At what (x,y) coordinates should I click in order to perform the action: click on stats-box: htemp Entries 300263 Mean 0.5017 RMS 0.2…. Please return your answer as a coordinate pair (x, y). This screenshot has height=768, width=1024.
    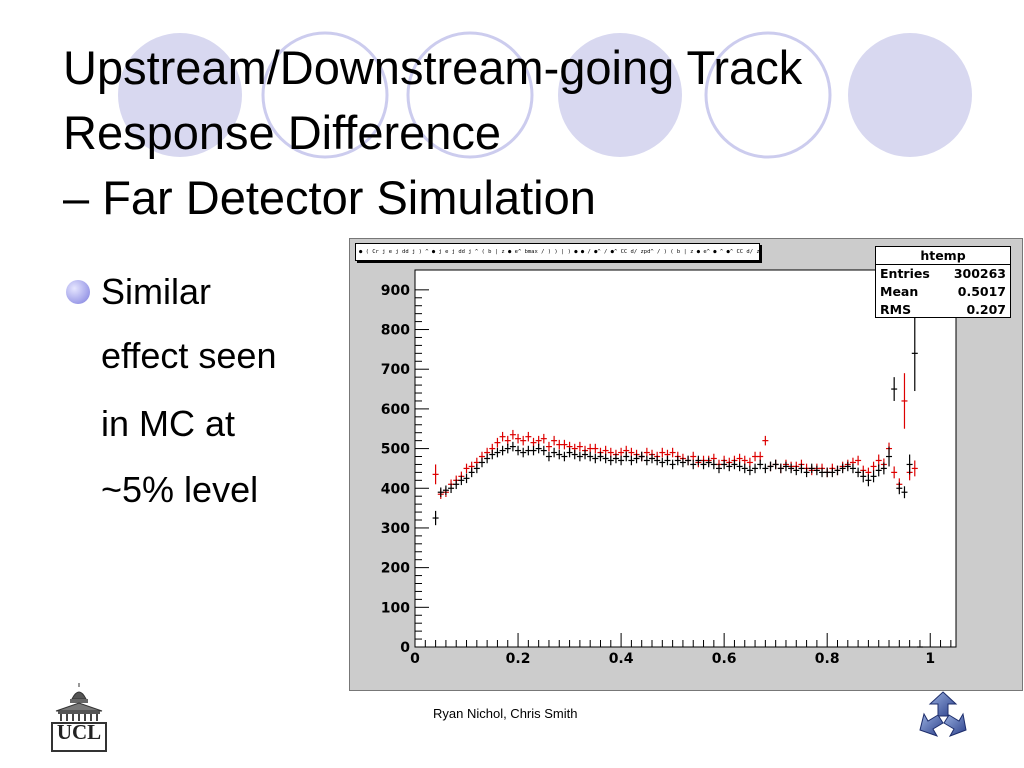
    Looking at the image, I should click on (943, 282).